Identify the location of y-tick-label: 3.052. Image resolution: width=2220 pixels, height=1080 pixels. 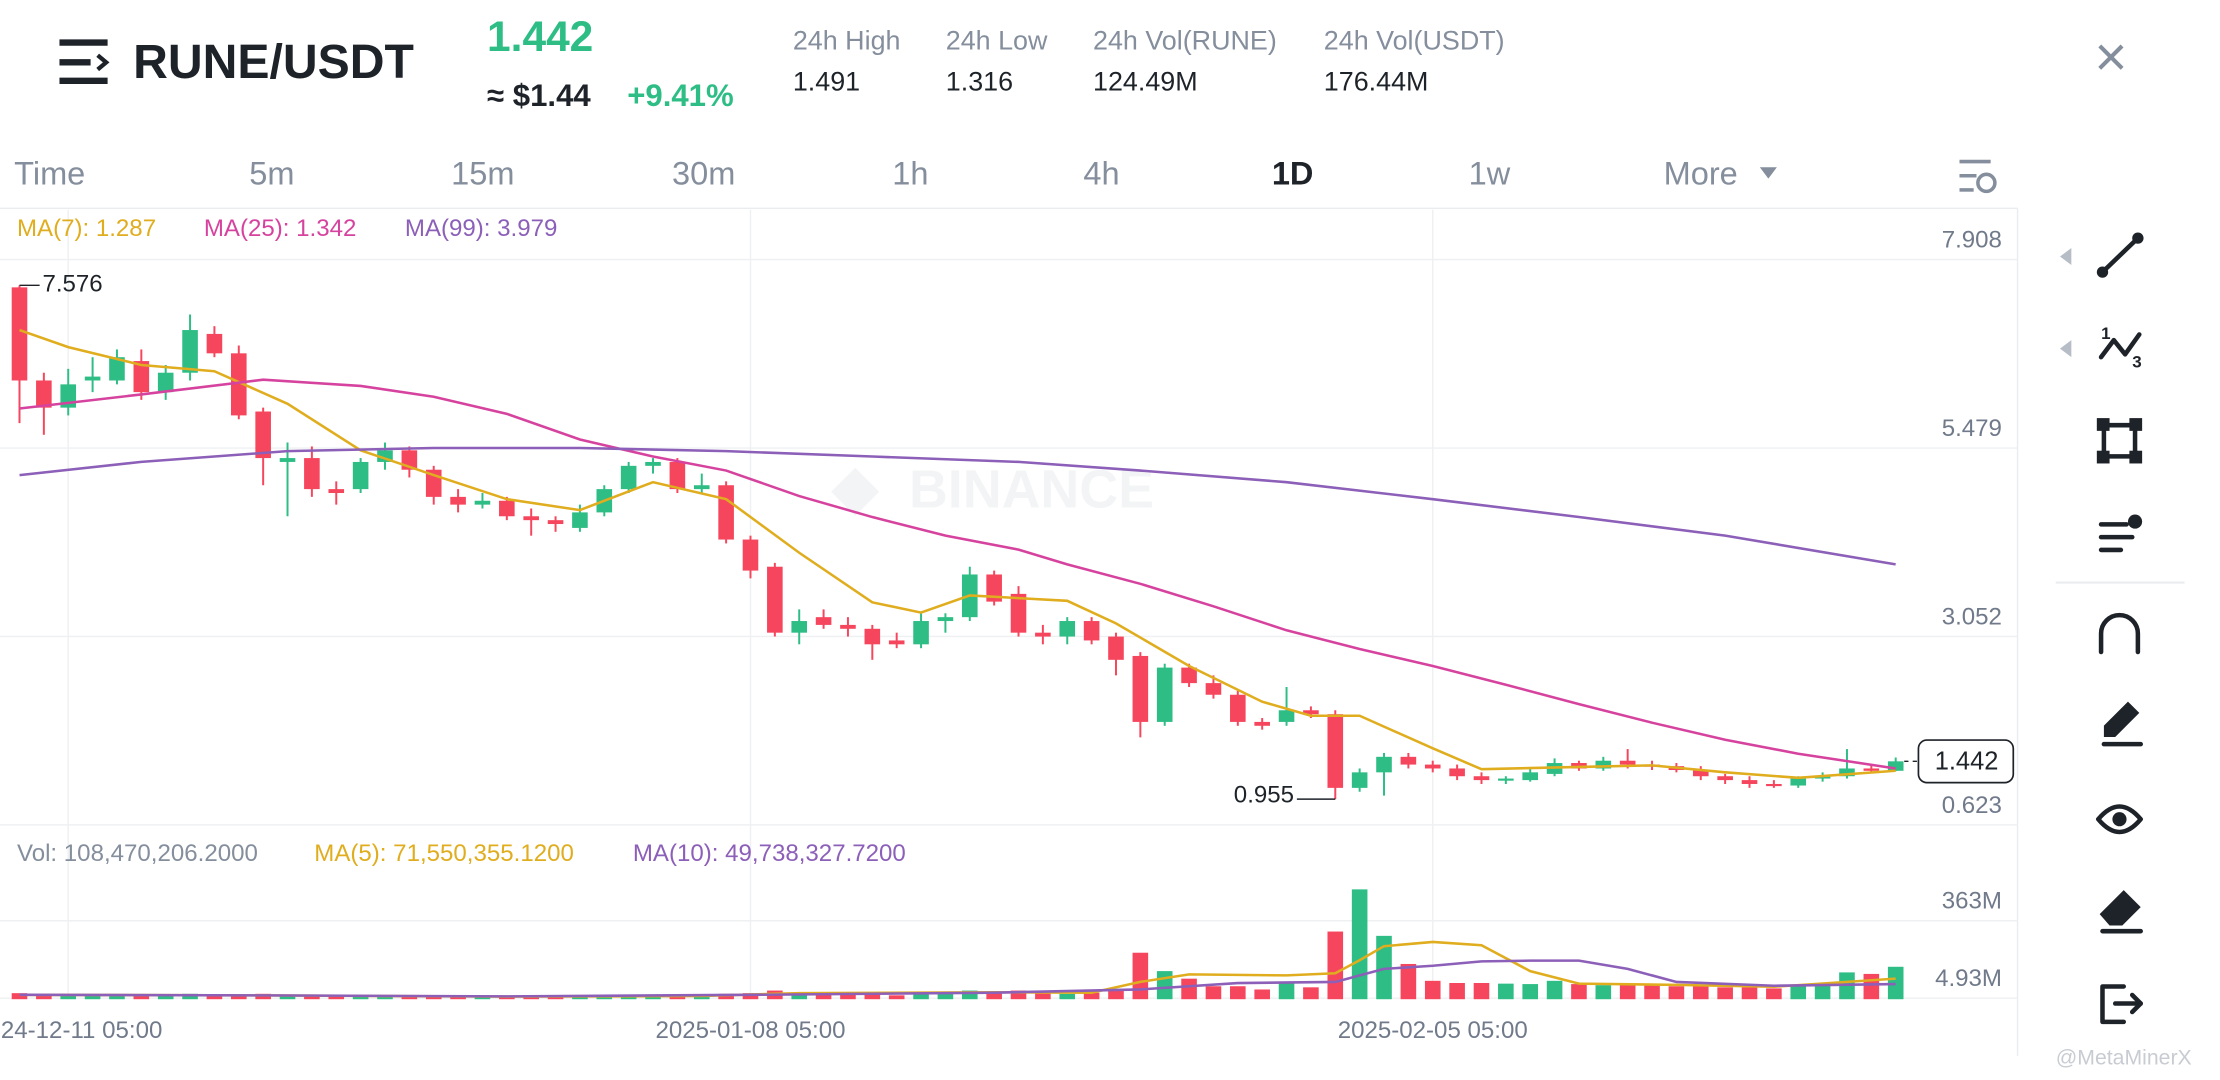
(1972, 616).